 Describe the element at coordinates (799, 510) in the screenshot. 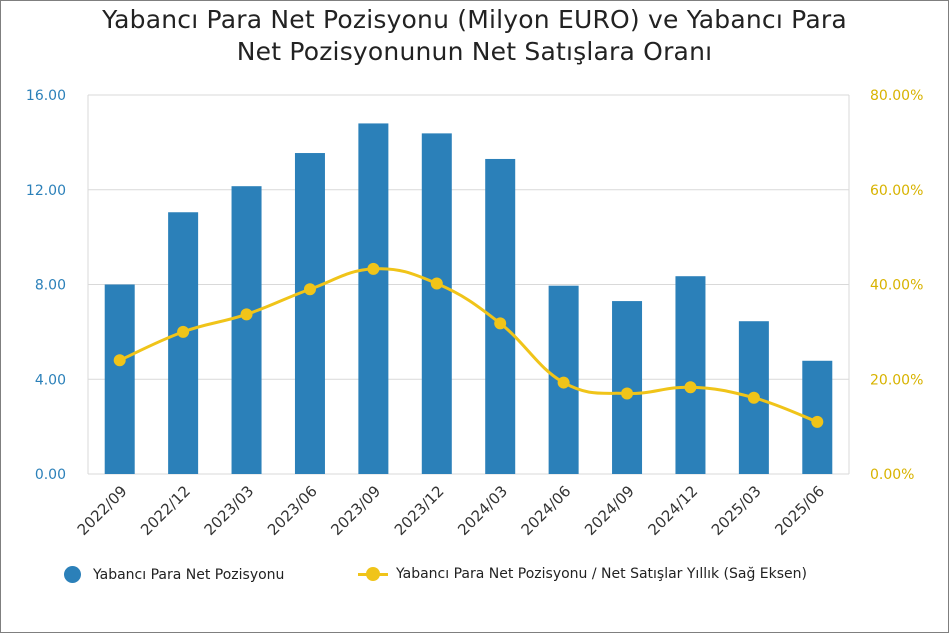

I see `x-tick-label: 2025/06` at that location.